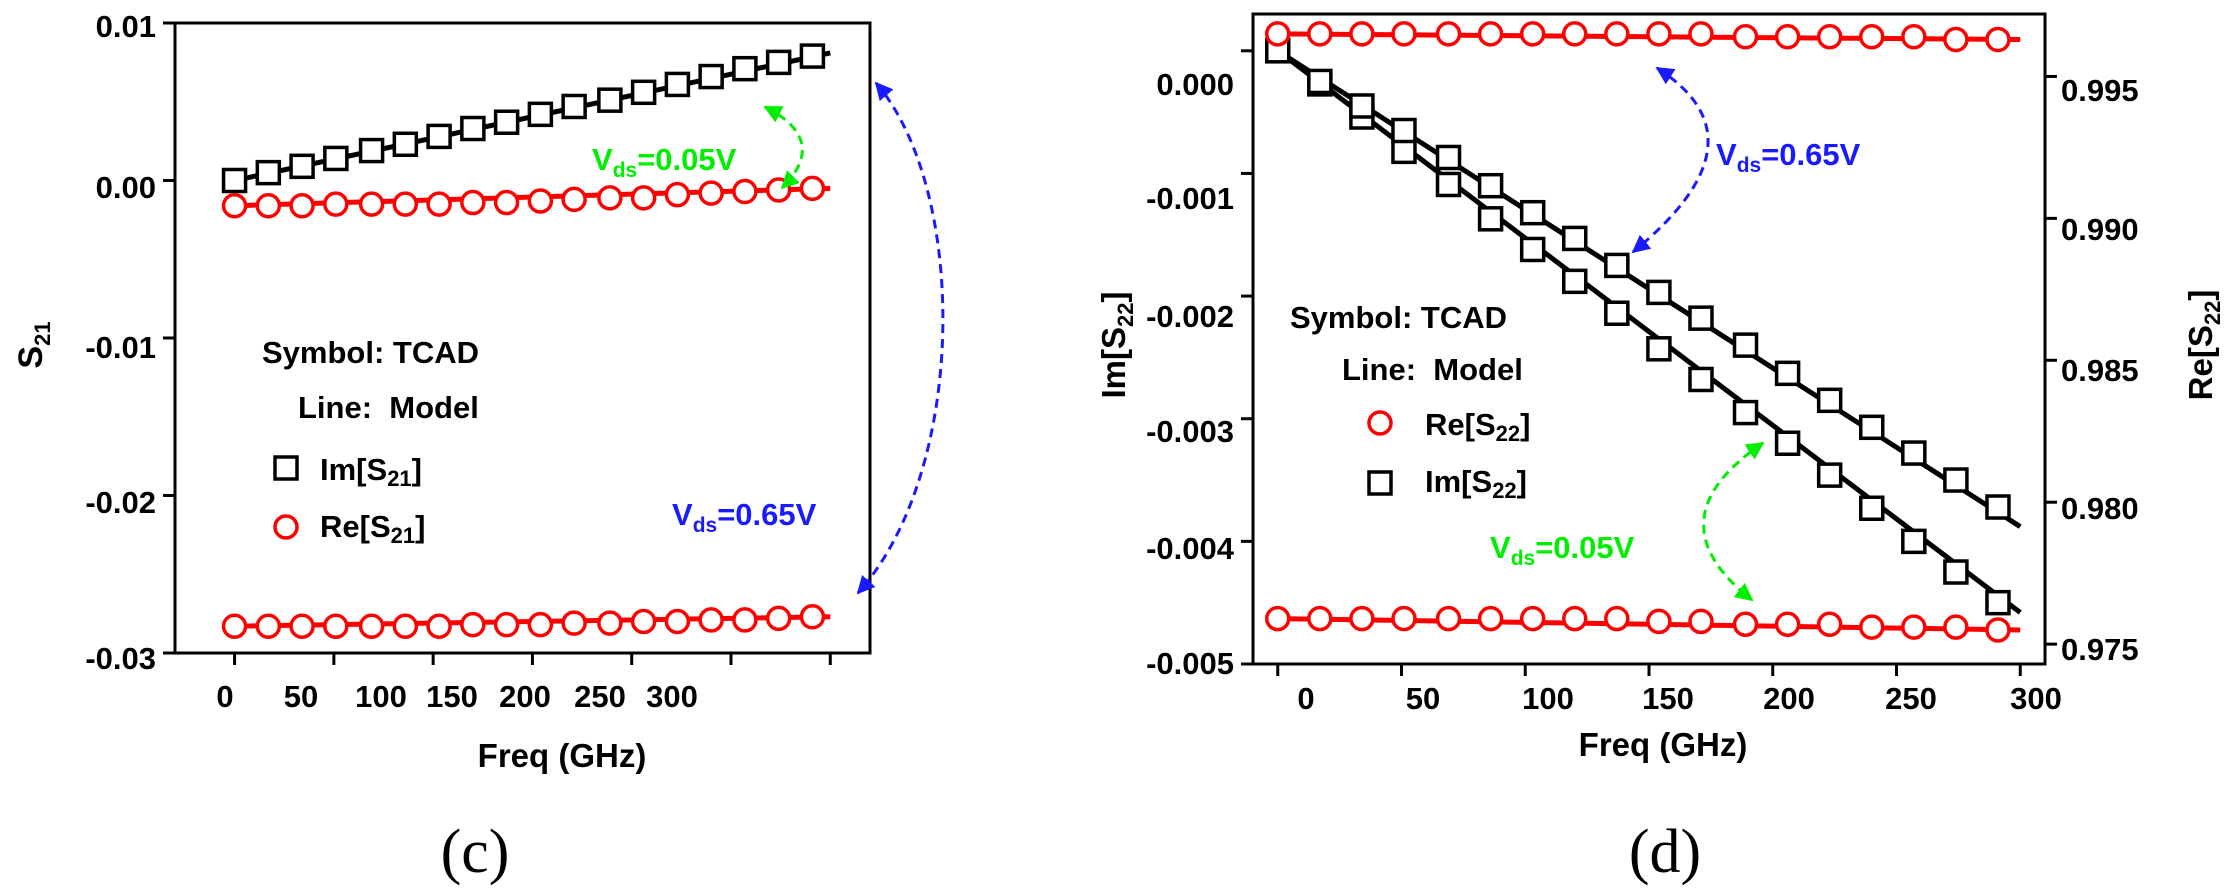  Describe the element at coordinates (1195, 84) in the screenshot. I see `d-ytick-label: 0.000` at that location.